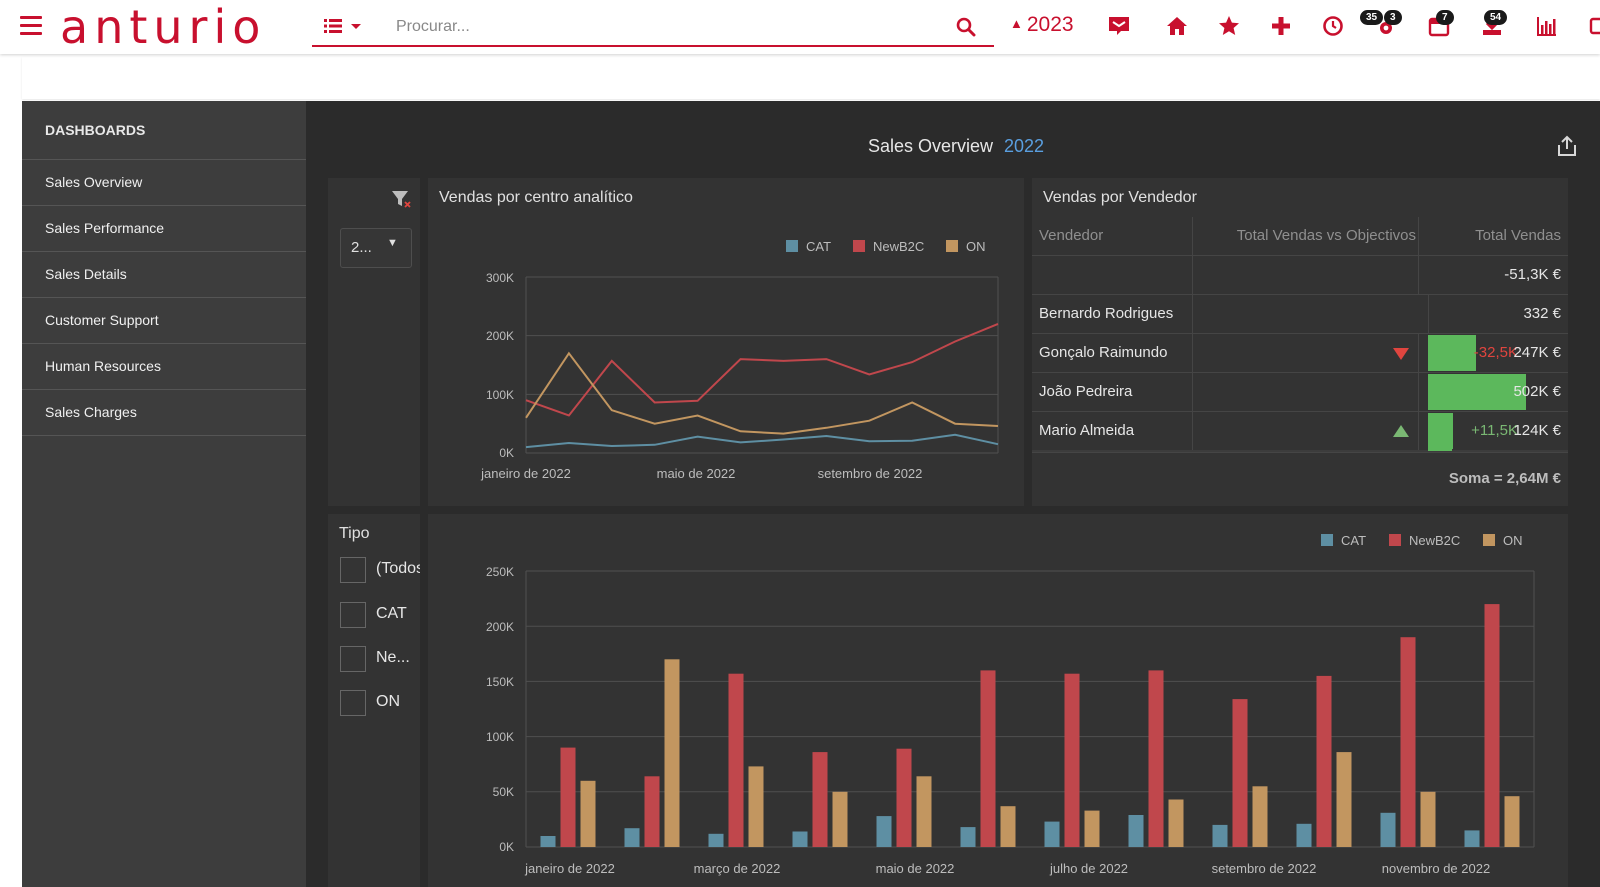 The image size is (1600, 887). What do you see at coordinates (164, 183) in the screenshot?
I see `sidebar-item-sales-overview: Sales Overview` at bounding box center [164, 183].